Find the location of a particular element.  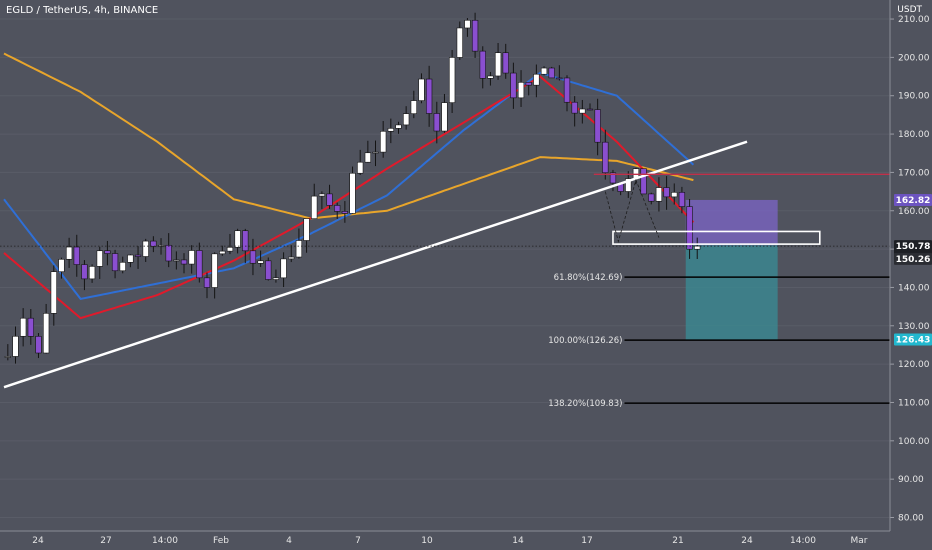

time-tick-label: 10 is located at coordinates (427, 541).